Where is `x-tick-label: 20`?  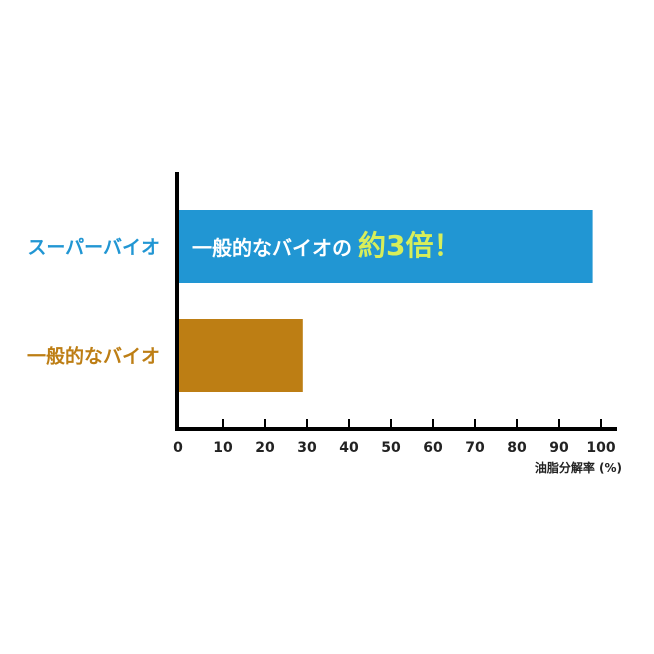 x-tick-label: 20 is located at coordinates (265, 448).